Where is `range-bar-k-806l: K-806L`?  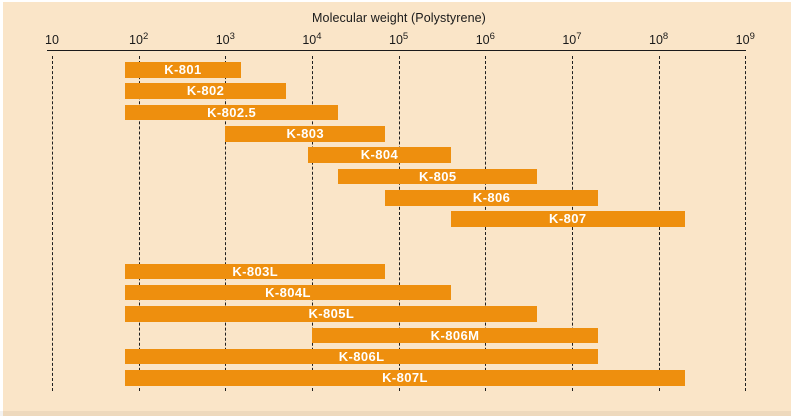 range-bar-k-806l: K-806L is located at coordinates (362, 356).